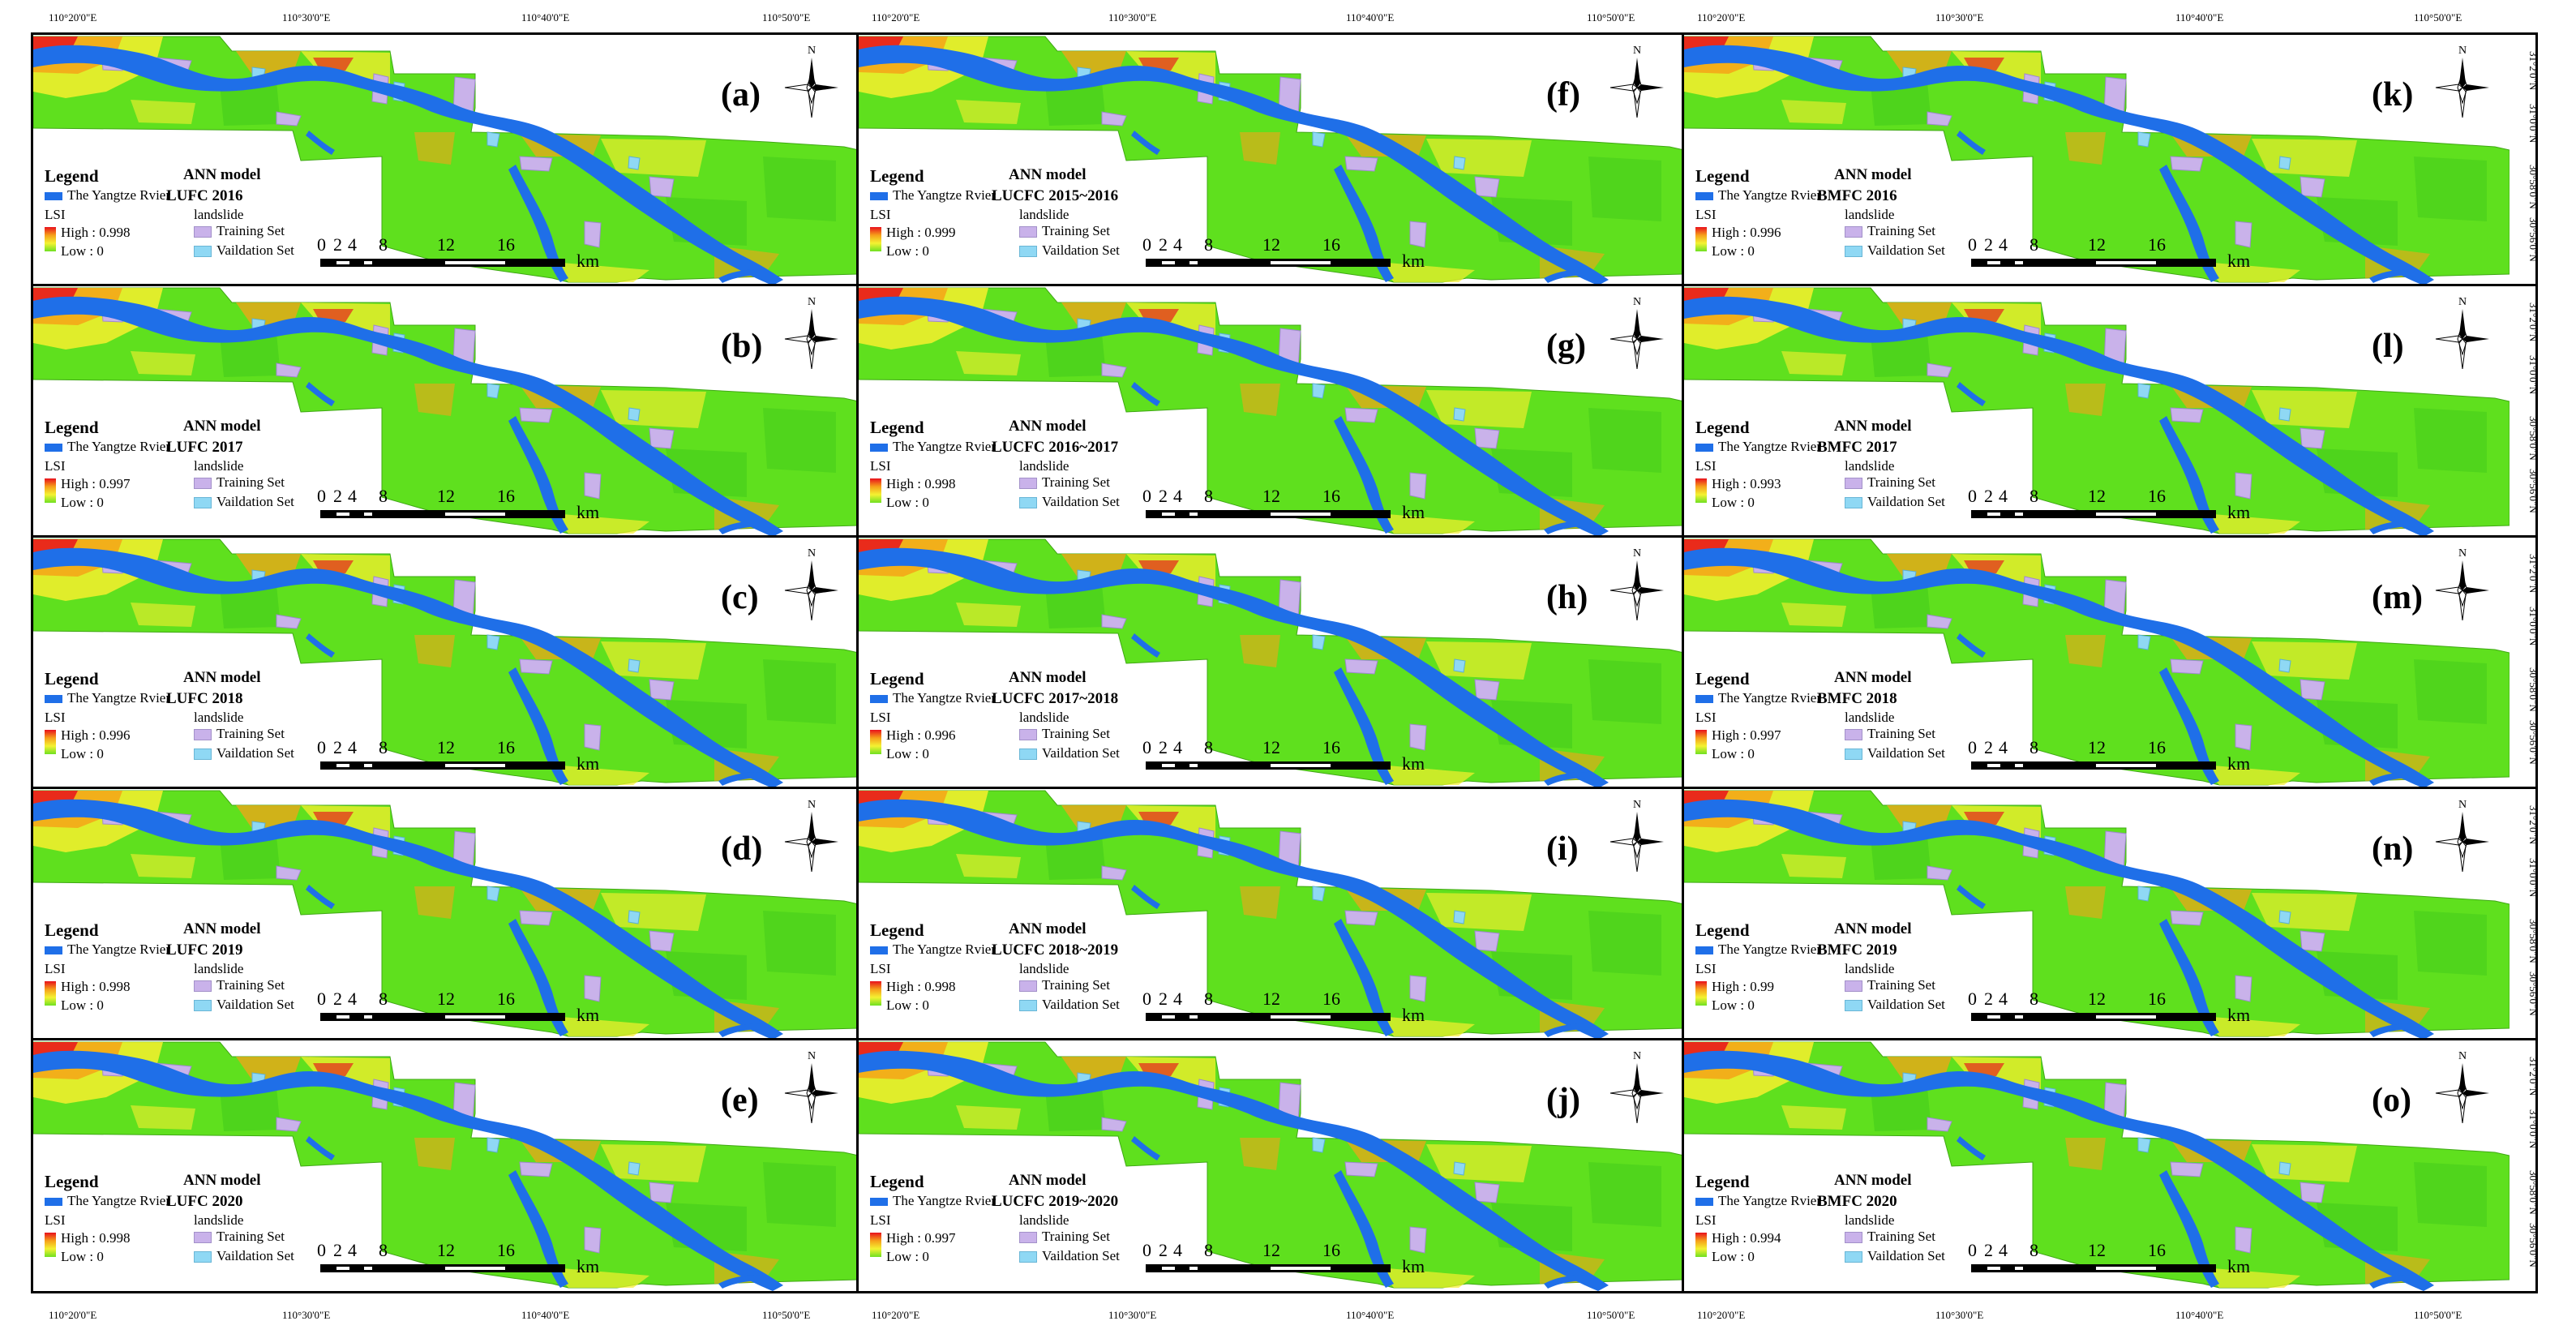 The width and height of the screenshot is (2576, 1334). Describe the element at coordinates (811, 584) in the screenshot. I see `north-arrow-icon: N` at that location.